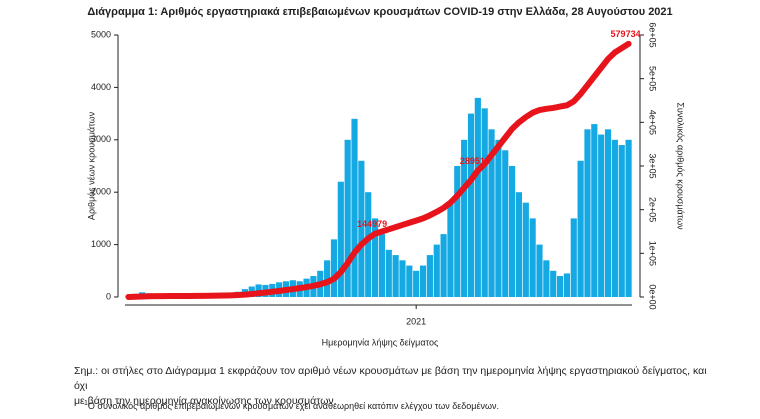  What do you see at coordinates (101, 192) in the screenshot?
I see `y-tick-label: 2000` at bounding box center [101, 192].